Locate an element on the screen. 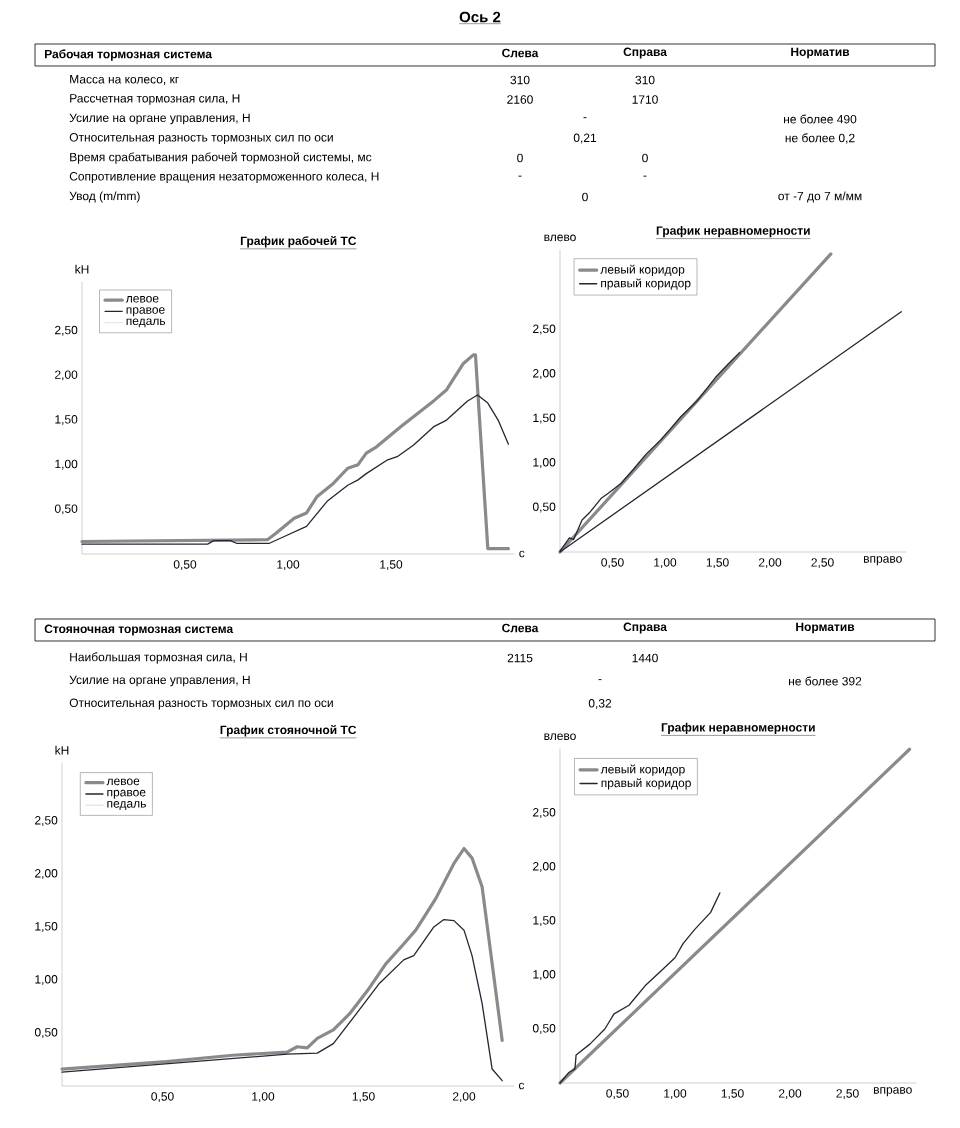  category-label: Масса на колесо, кг is located at coordinates (124, 80).